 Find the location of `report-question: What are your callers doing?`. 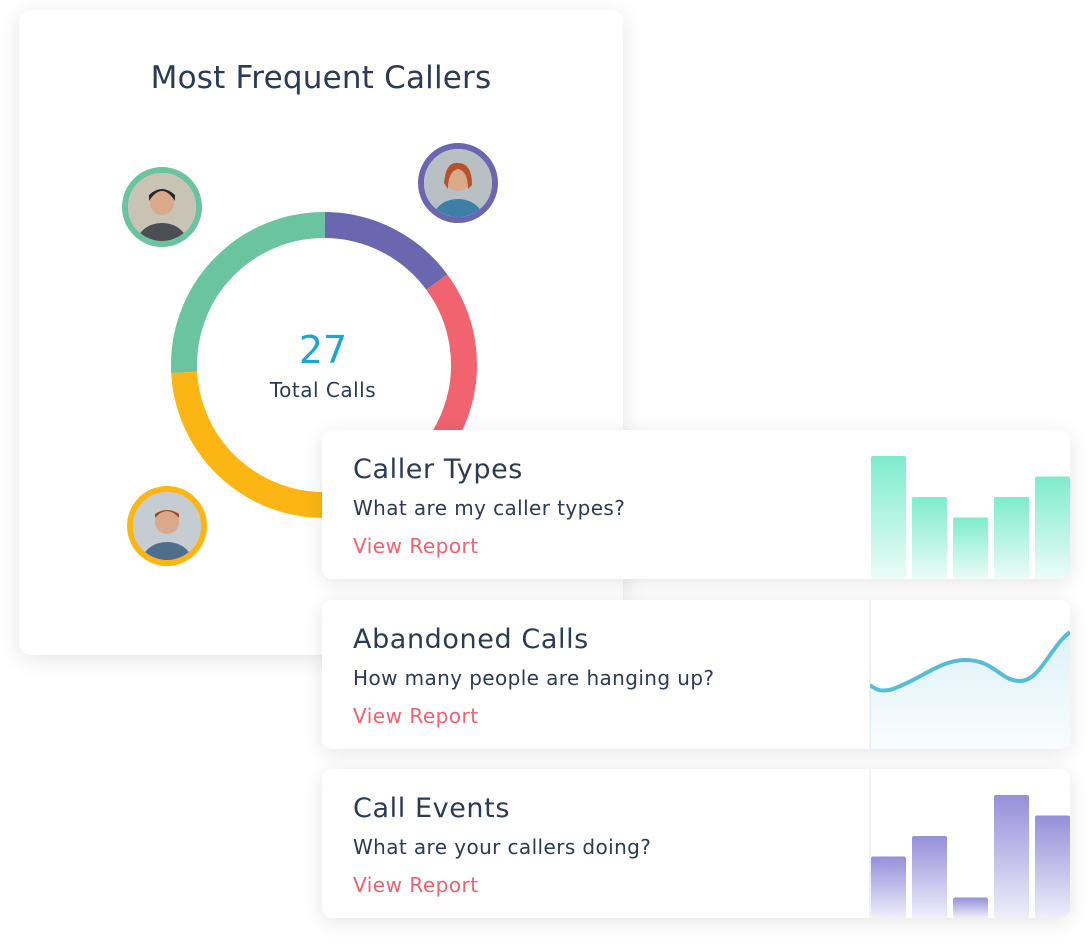

report-question: What are your callers doing? is located at coordinates (502, 847).